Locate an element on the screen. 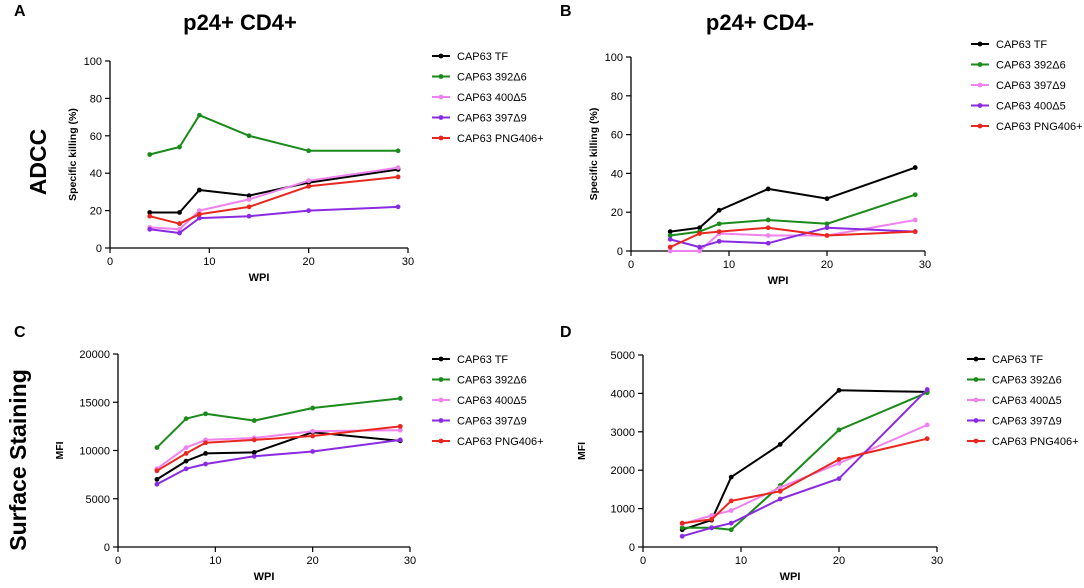 The image size is (1084, 588). x-axis-label: WPI is located at coordinates (264, 577).